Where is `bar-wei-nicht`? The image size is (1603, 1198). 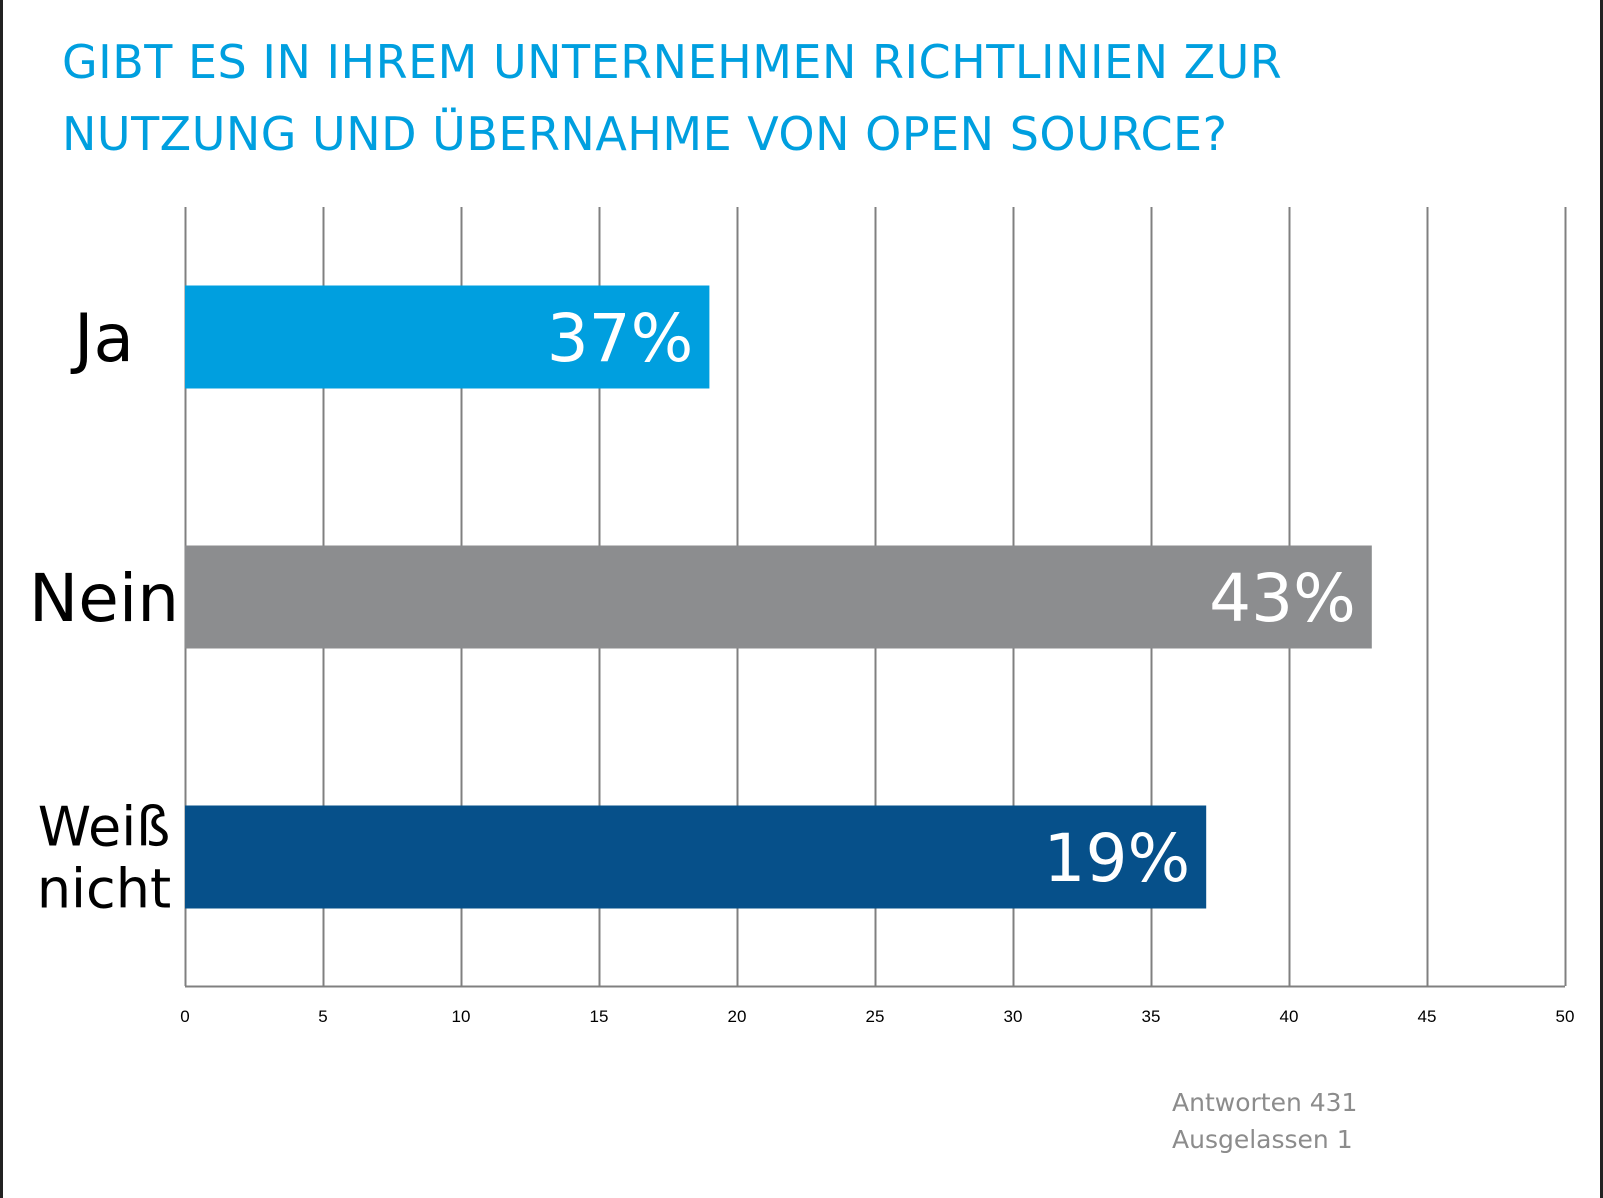 bar-wei-nicht is located at coordinates (696, 857).